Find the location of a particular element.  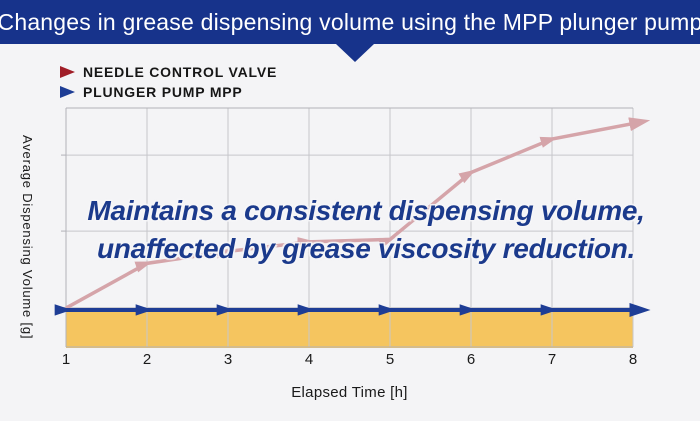

legend-label: PLUNGER PUMP MPP is located at coordinates (163, 92).